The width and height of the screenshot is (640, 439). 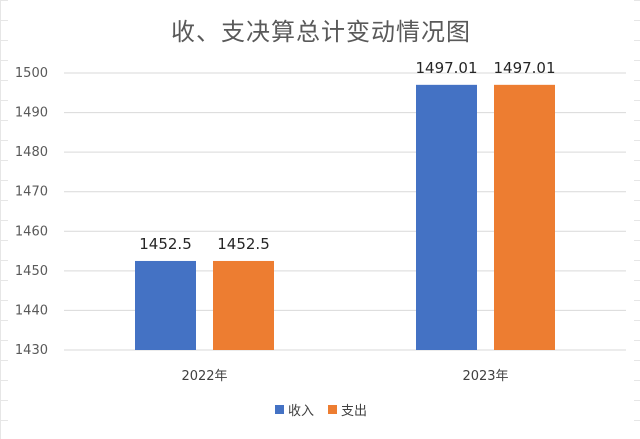 I want to click on y-tick-label: 1490, so click(x=31, y=113).